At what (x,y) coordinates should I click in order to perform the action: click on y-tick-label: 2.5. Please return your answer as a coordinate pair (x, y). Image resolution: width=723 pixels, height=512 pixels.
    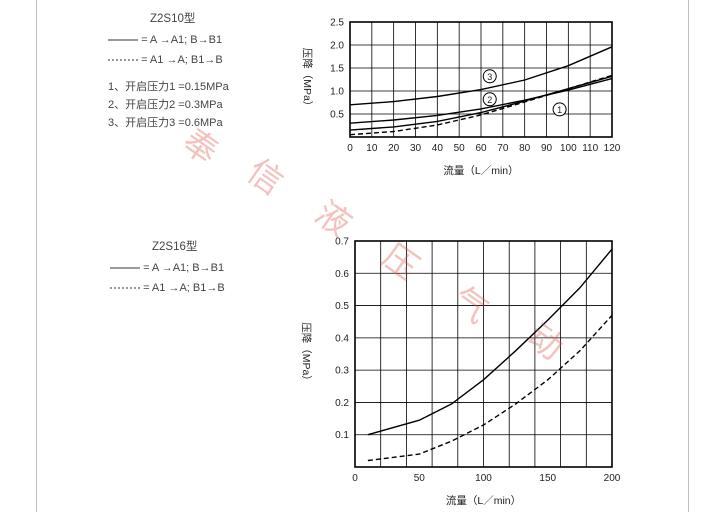
    Looking at the image, I should click on (337, 23).